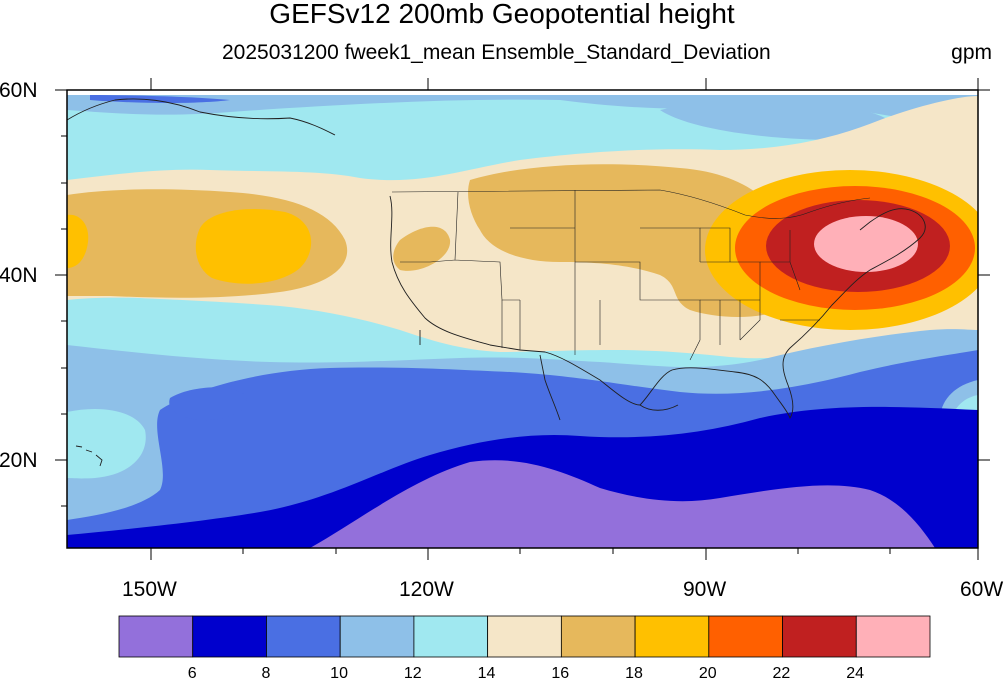 The height and width of the screenshot is (683, 1004). I want to click on colorbar-label: 10, so click(339, 673).